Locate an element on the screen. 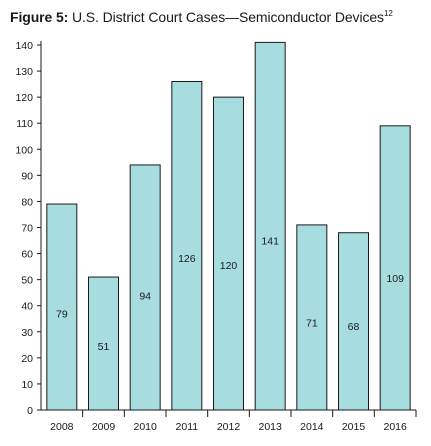 Image resolution: width=431 pixels, height=446 pixels. data-label-2010: 94 is located at coordinates (145, 297).